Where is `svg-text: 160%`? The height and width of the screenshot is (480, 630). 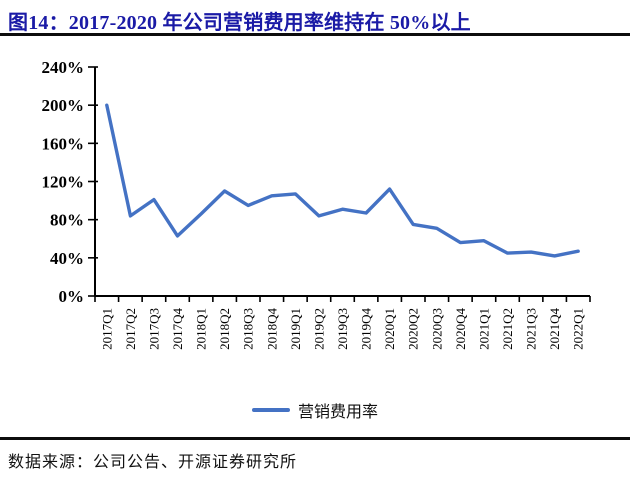
svg-text: 160% is located at coordinates (63, 143).